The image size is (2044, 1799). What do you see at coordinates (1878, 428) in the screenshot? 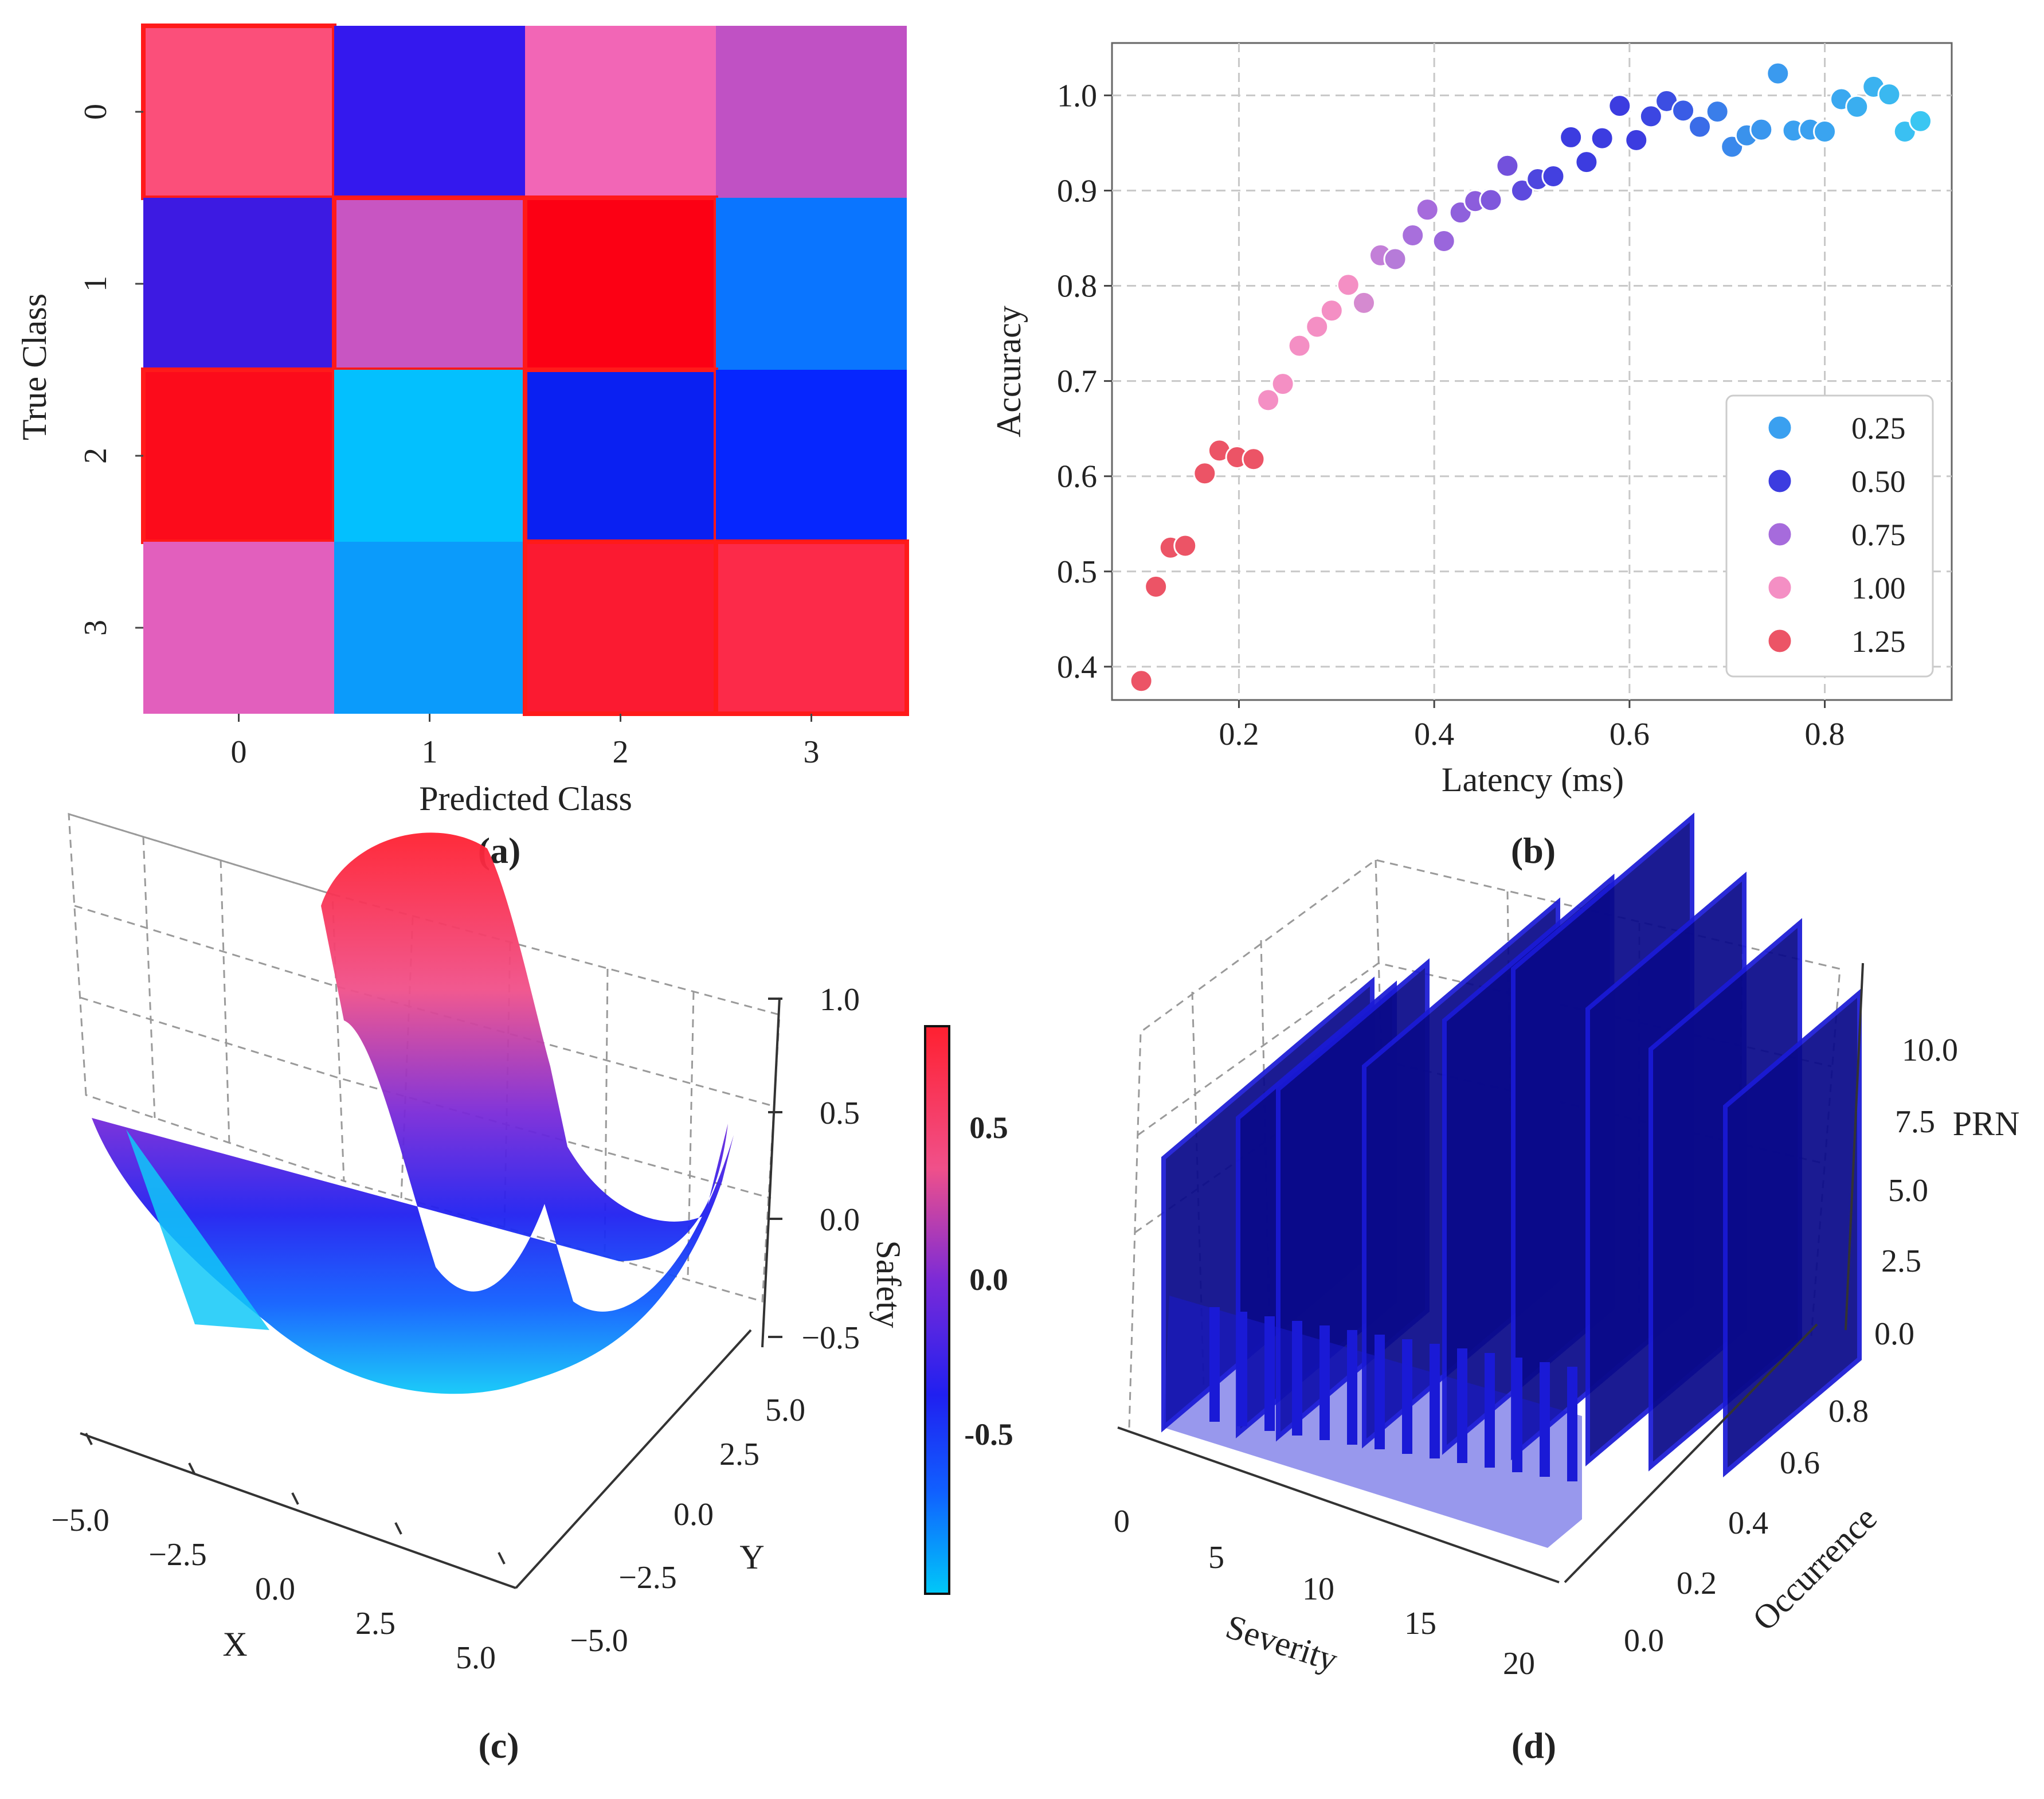
I see `legend-label: 0.25` at bounding box center [1878, 428].